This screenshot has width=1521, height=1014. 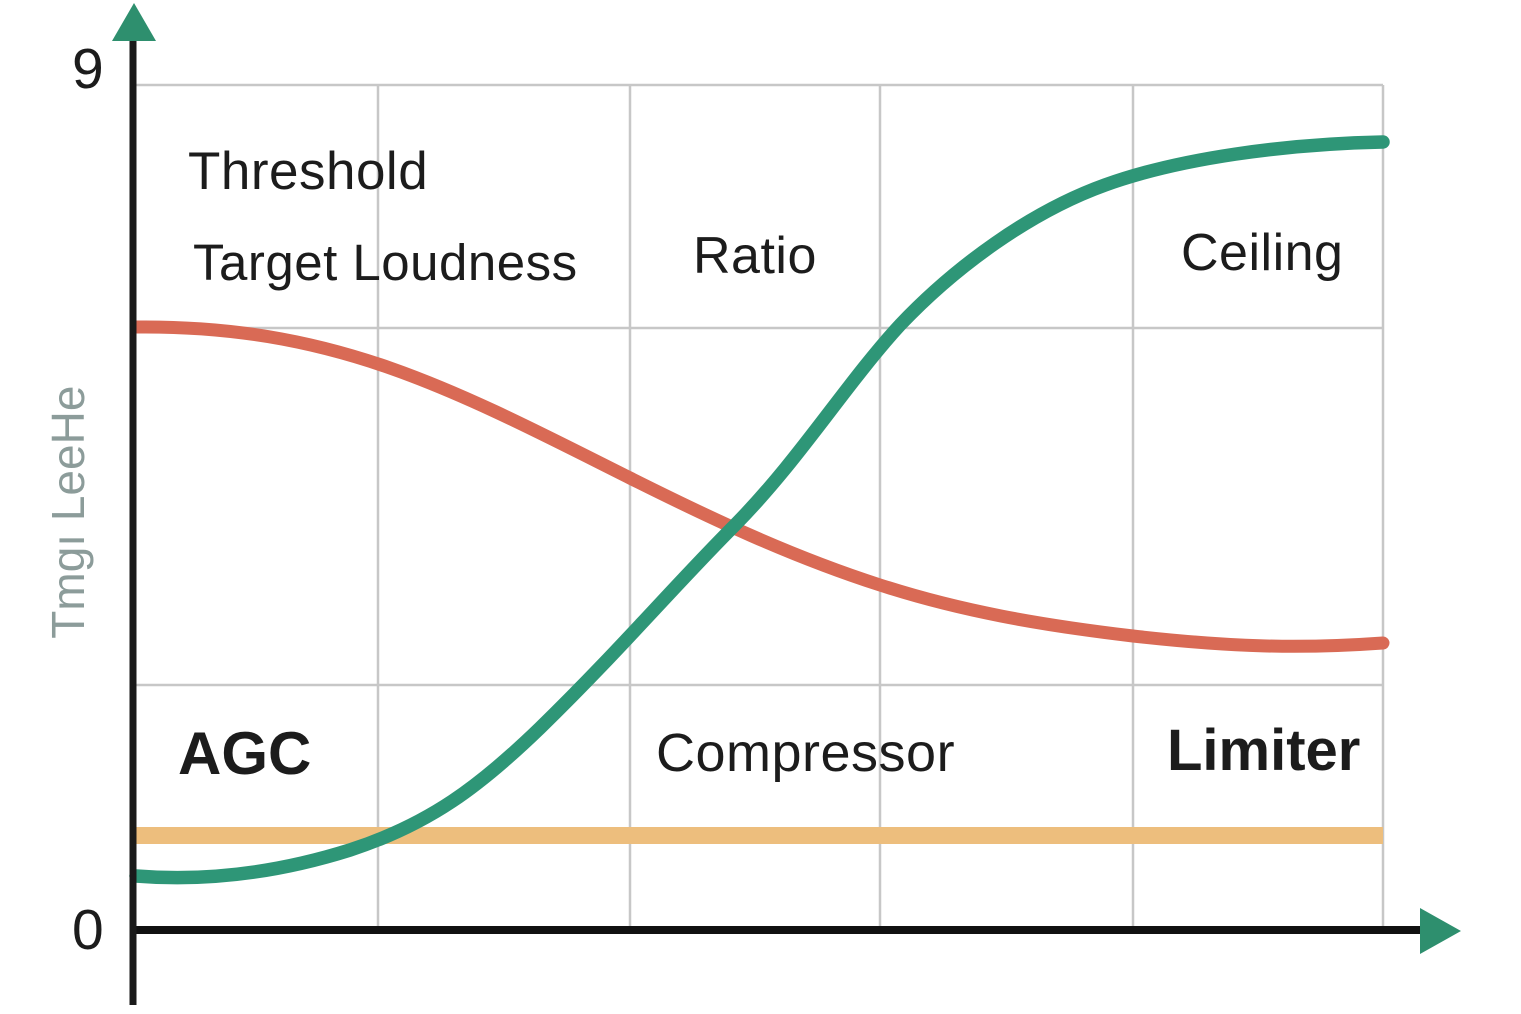 What do you see at coordinates (1264, 750) in the screenshot?
I see `label-limiter: Limiter` at bounding box center [1264, 750].